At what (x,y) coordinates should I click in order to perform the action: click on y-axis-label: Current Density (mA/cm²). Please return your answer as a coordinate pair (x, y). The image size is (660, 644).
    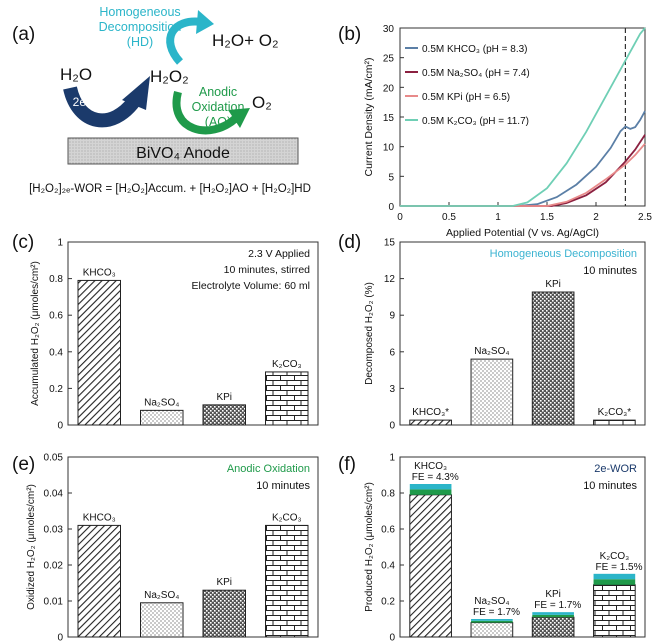
    Looking at the image, I should click on (369, 116).